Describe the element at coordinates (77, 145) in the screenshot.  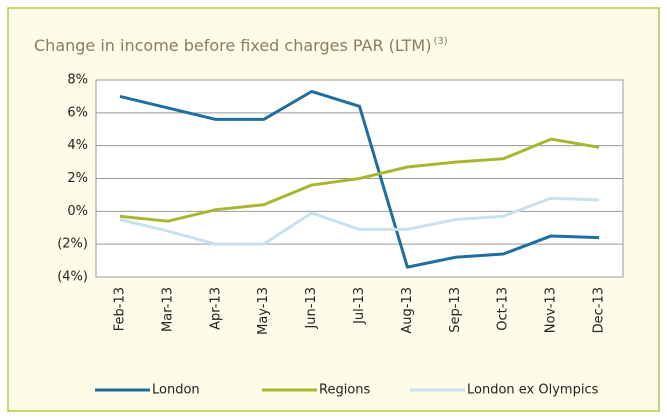
I see `y-tick-label: 4%` at that location.